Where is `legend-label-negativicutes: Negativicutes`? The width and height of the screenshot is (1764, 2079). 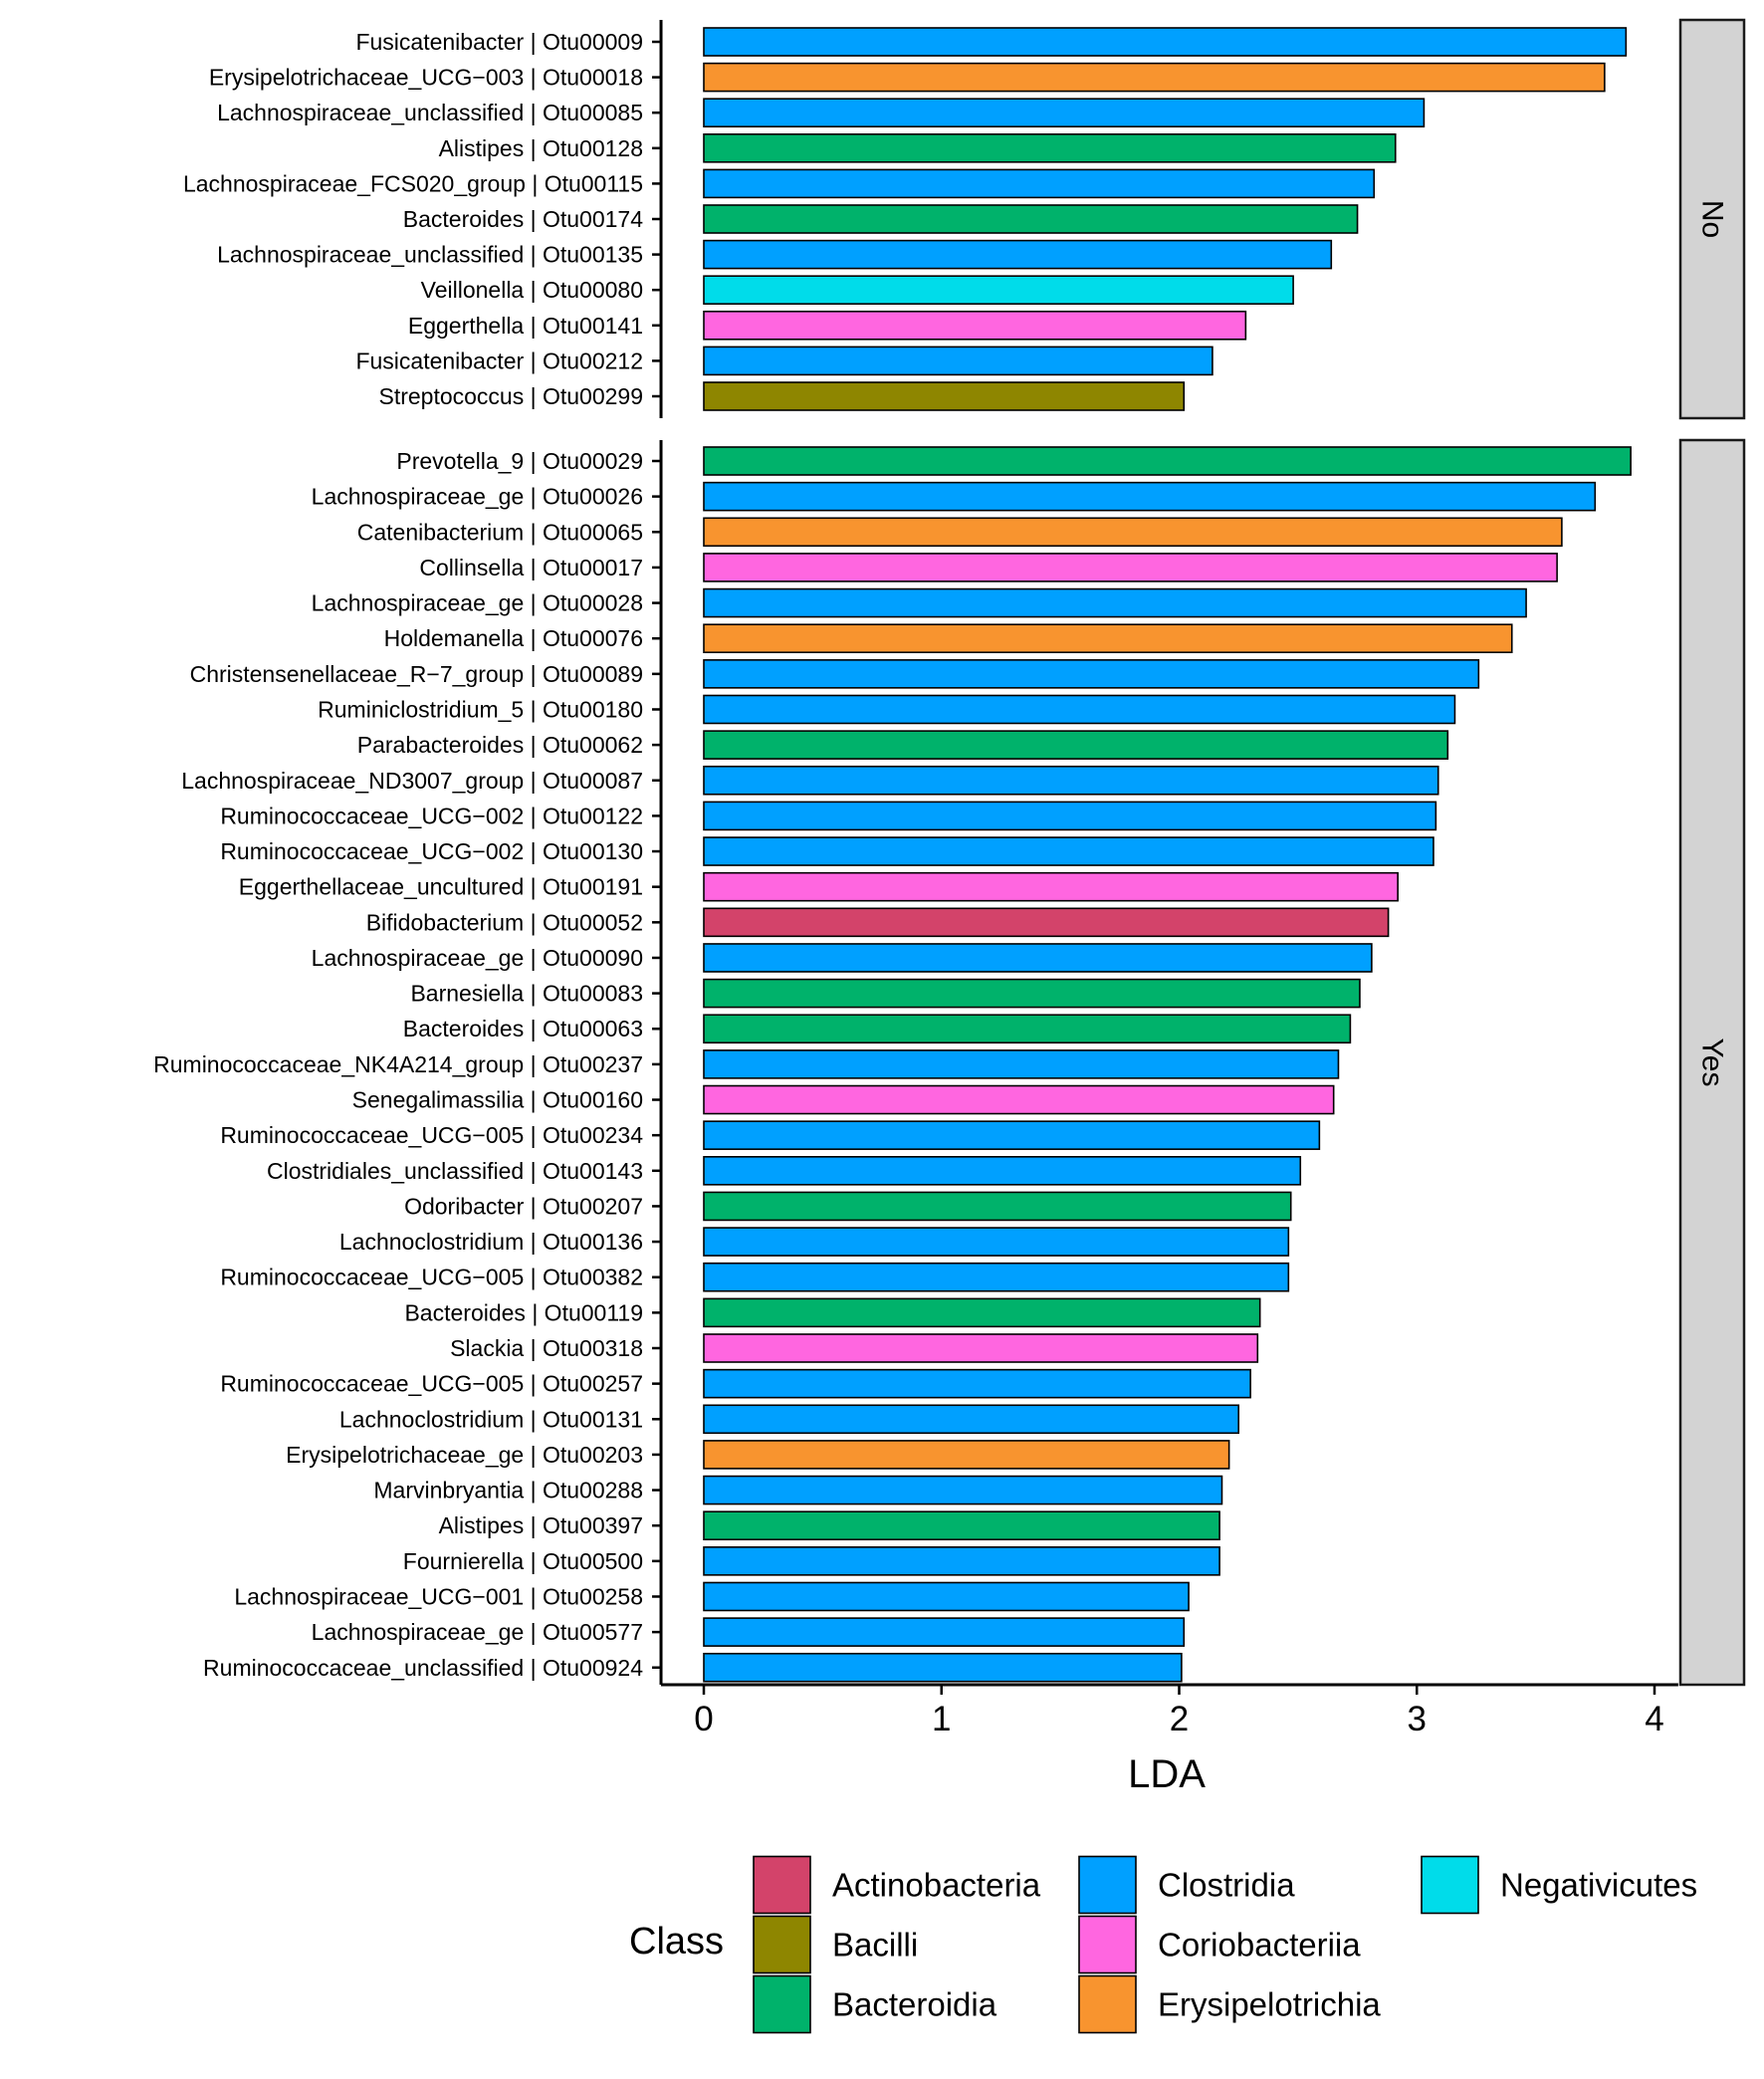 legend-label-negativicutes: Negativicutes is located at coordinates (1598, 1885).